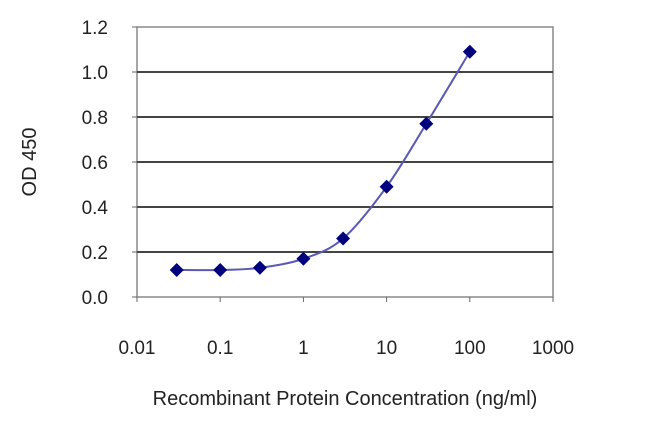 The width and height of the screenshot is (650, 438). I want to click on y-tick-label: 0.8, so click(95, 118).